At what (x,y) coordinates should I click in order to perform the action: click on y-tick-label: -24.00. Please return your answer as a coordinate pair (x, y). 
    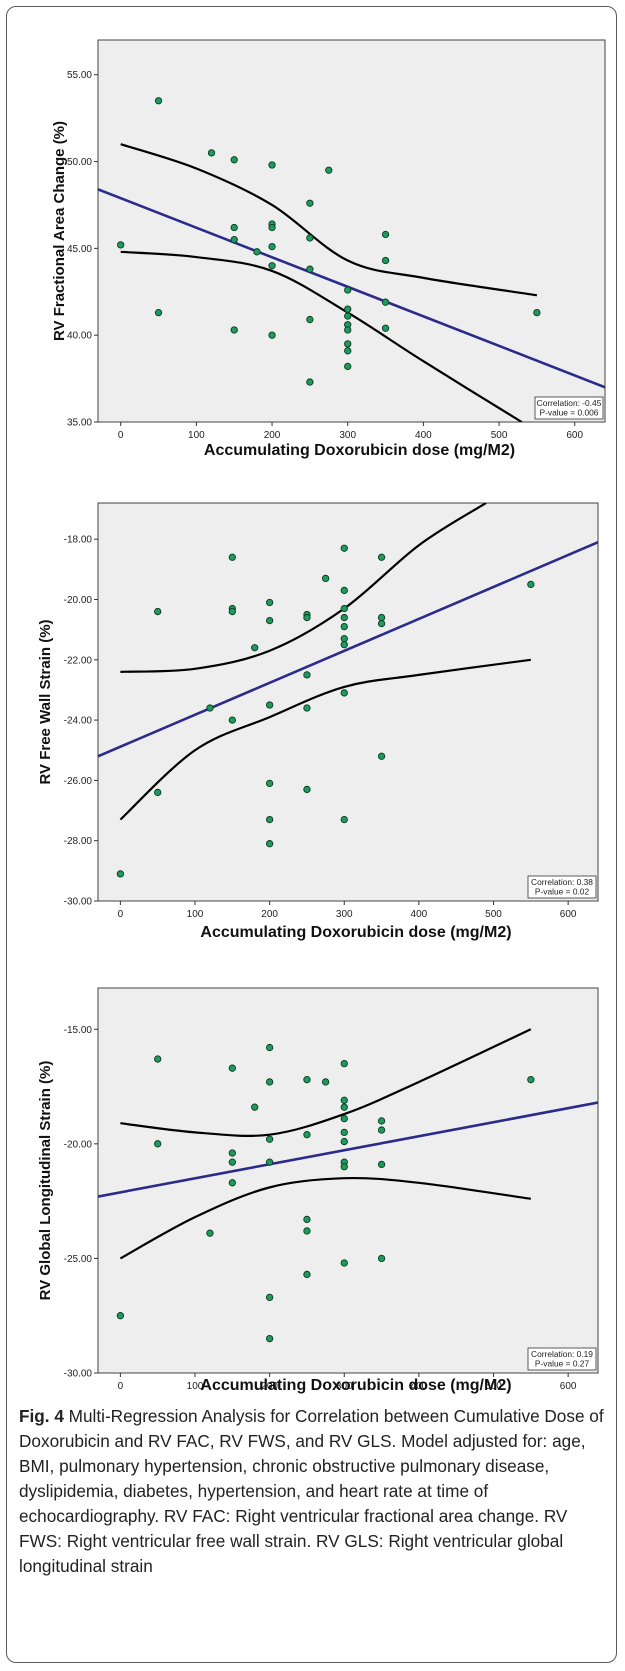
    Looking at the image, I should click on (78, 721).